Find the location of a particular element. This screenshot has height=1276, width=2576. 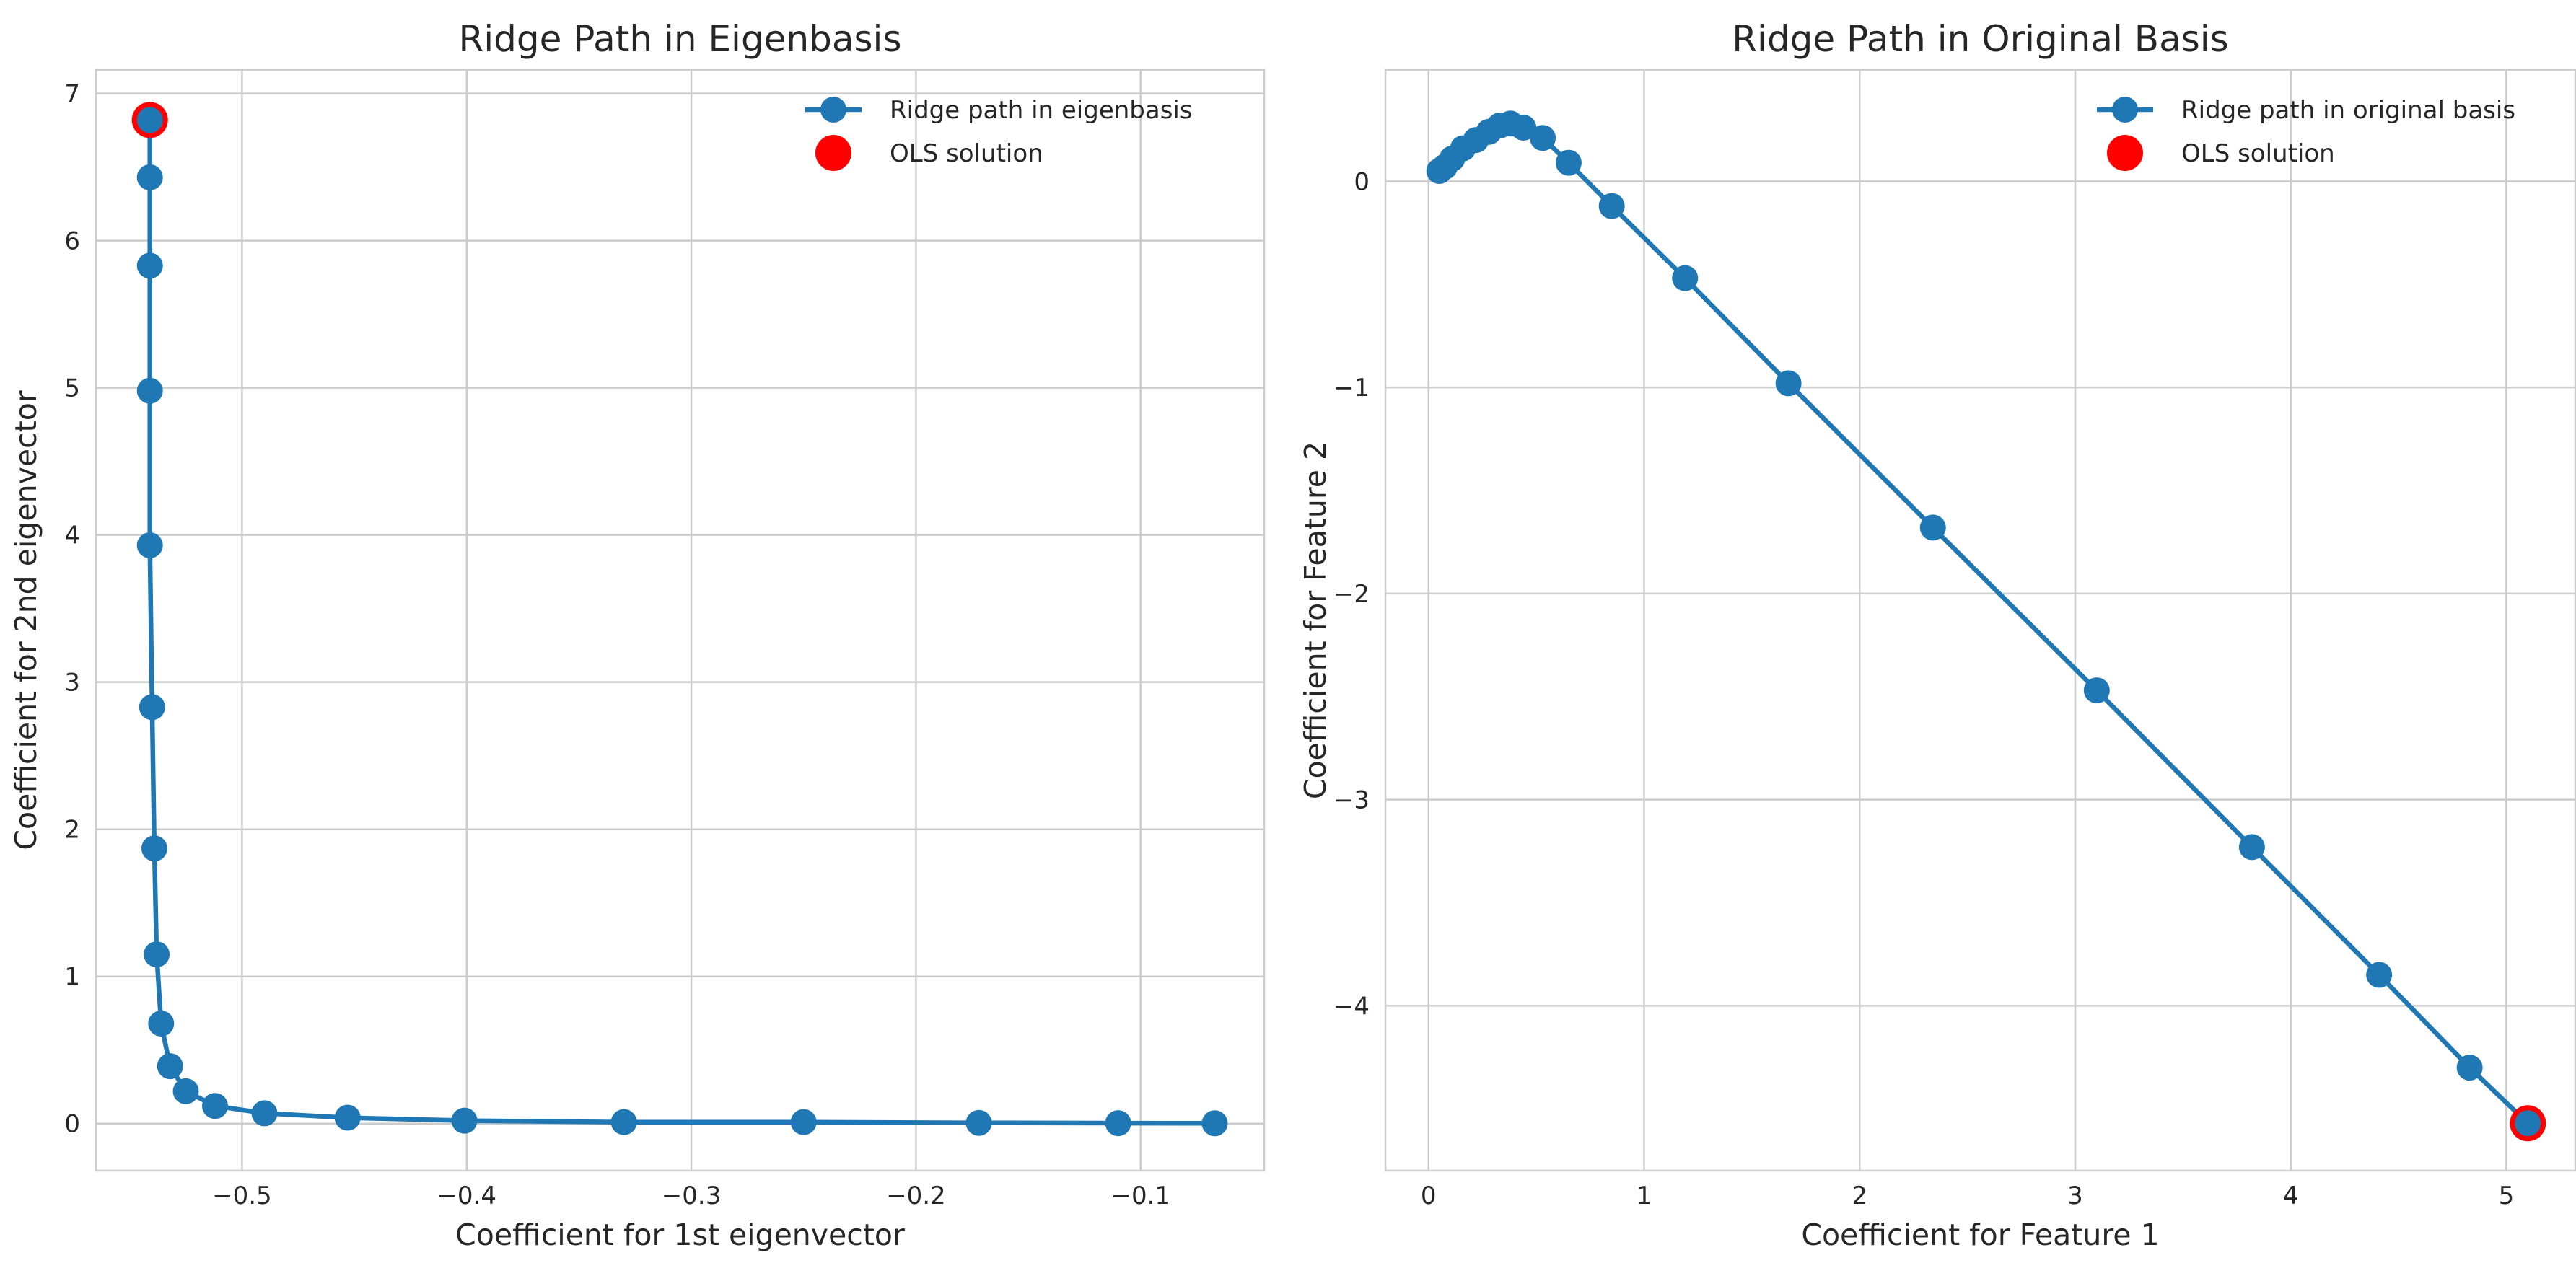

x-tick-label: −0.2 is located at coordinates (916, 1196).